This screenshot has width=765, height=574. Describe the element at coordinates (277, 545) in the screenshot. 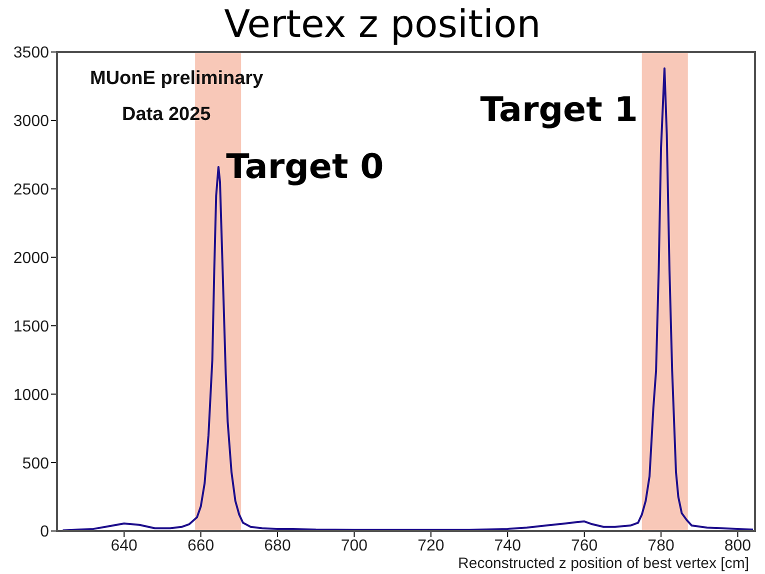

I see `x-tick-label: 680` at that location.